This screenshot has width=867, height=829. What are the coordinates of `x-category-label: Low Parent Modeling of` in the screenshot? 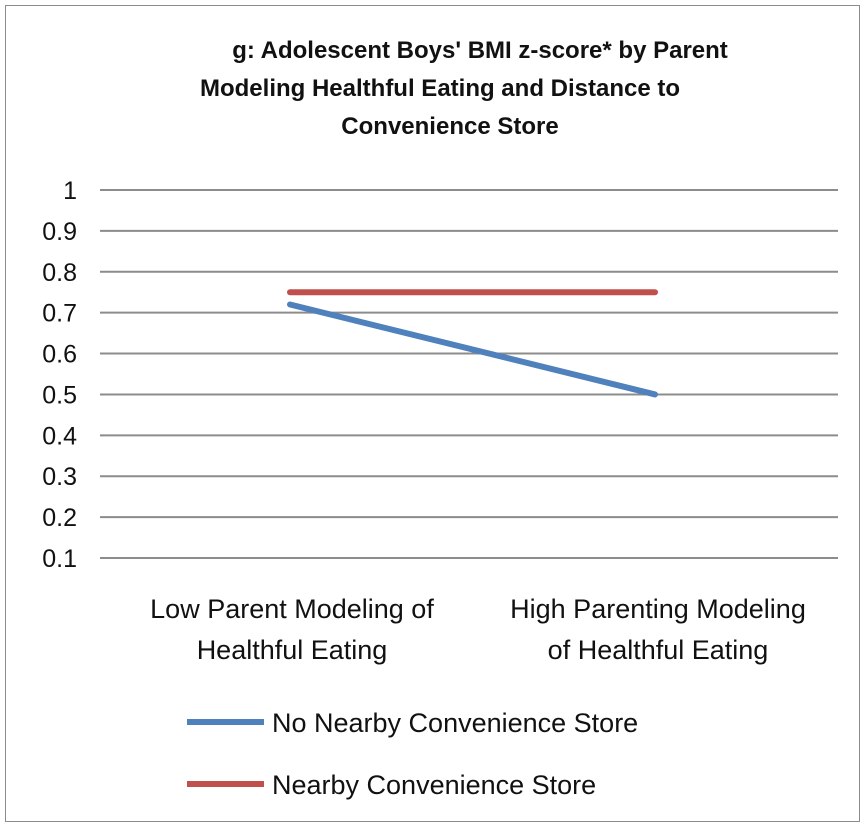 It's located at (292, 609).